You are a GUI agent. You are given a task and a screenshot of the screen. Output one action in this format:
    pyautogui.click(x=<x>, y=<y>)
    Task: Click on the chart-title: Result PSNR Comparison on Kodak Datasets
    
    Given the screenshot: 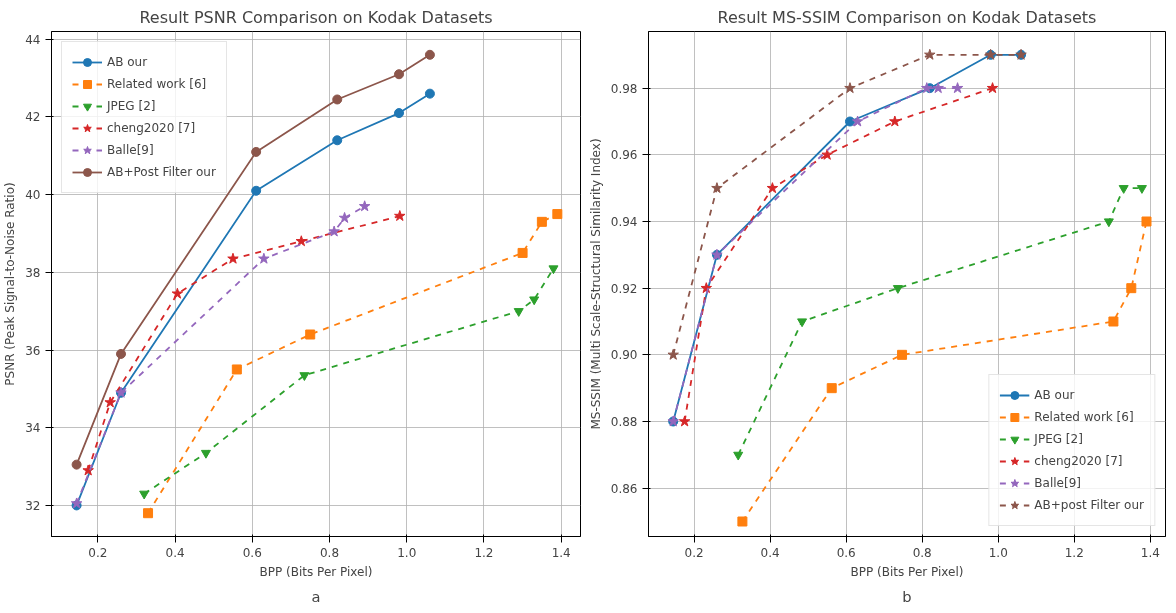 What is the action you would take?
    pyautogui.click(x=316, y=17)
    